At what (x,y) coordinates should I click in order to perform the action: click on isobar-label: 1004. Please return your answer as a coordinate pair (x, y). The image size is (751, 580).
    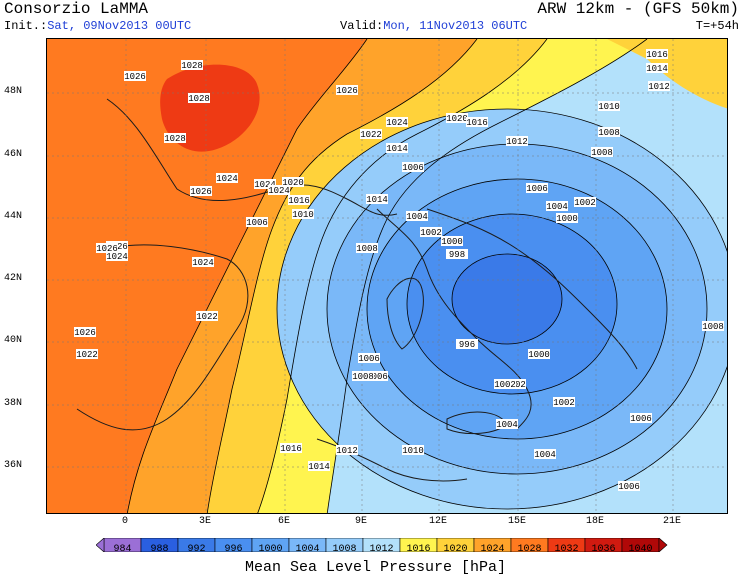
    Looking at the image, I should click on (545, 455).